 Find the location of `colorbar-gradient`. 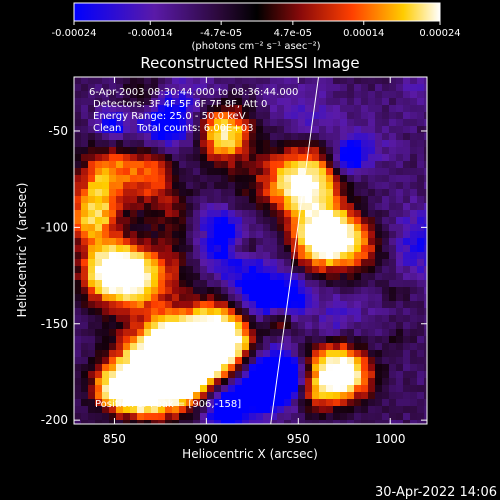

colorbar-gradient is located at coordinates (257, 12).